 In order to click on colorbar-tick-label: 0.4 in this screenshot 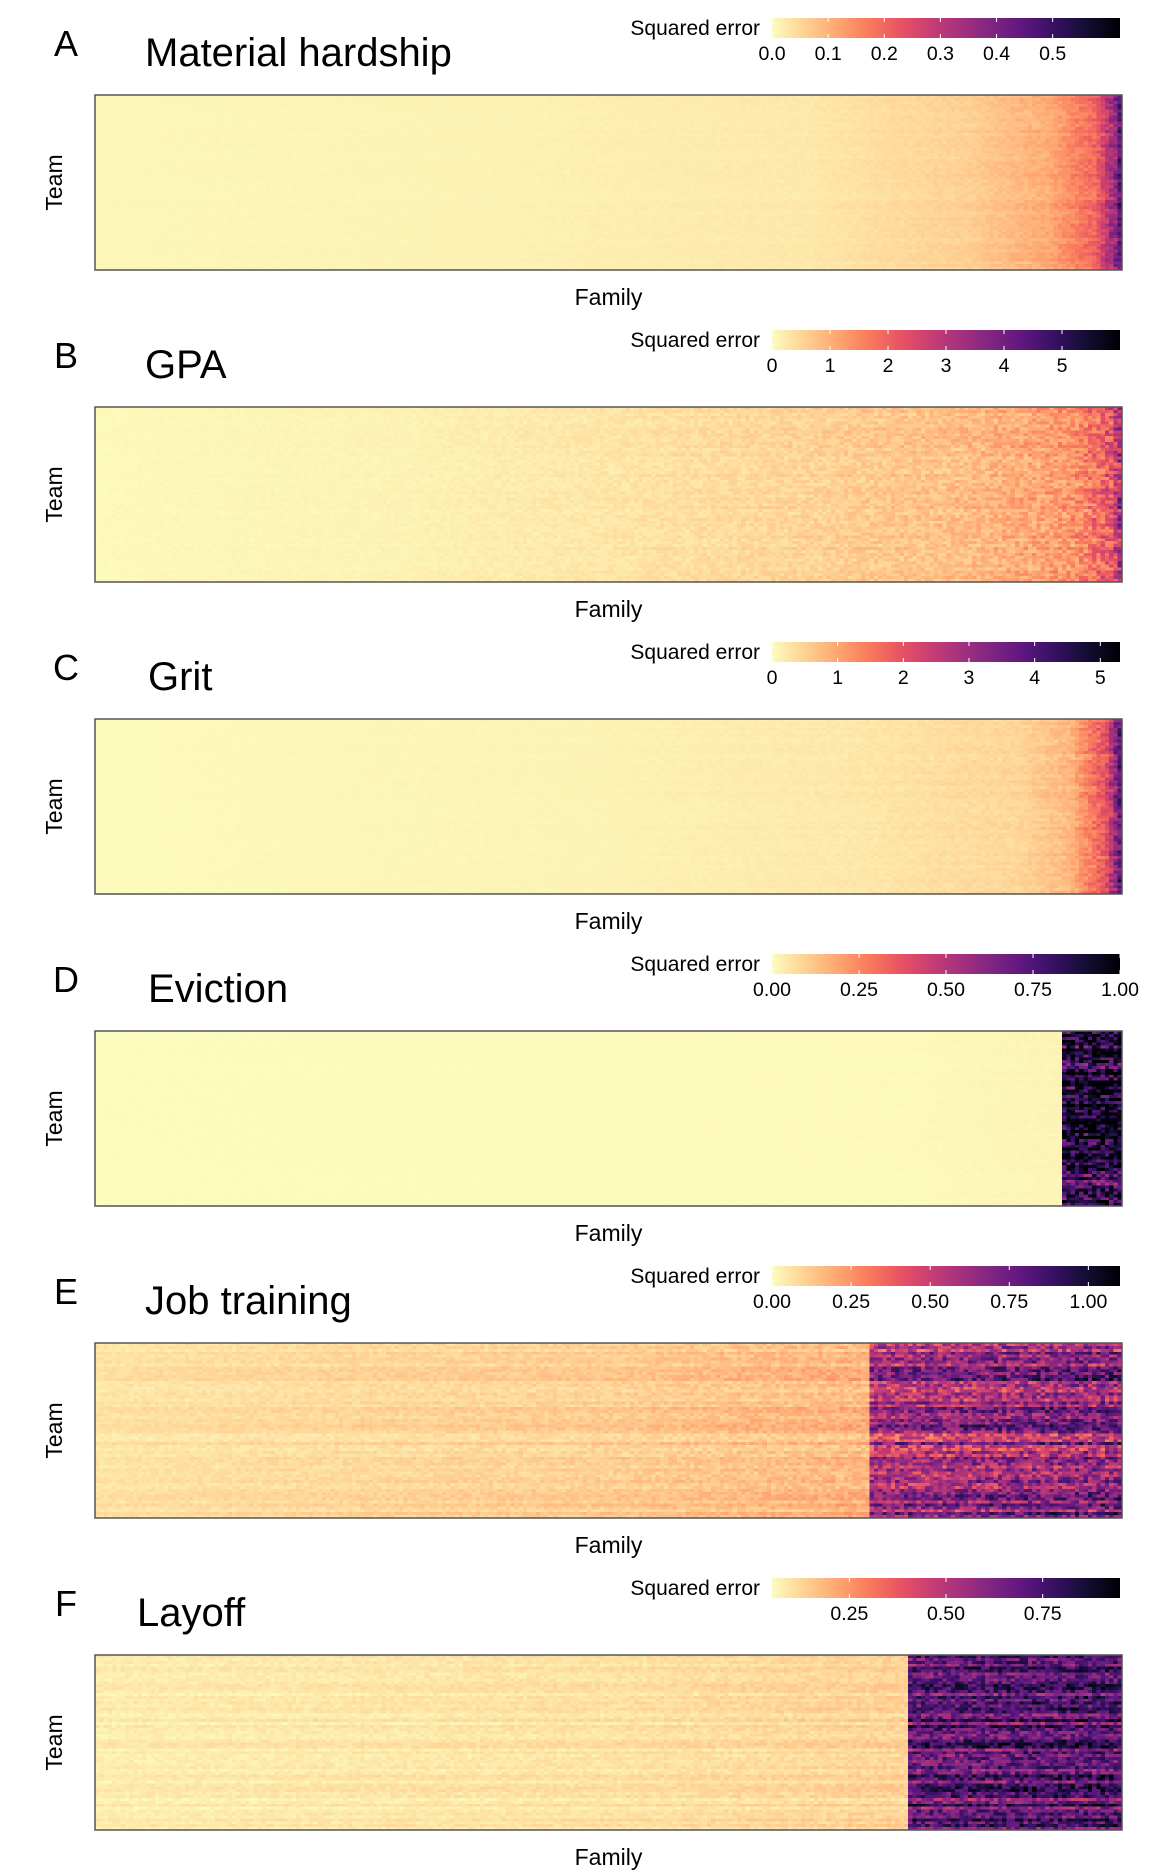, I will do `click(996, 54)`.